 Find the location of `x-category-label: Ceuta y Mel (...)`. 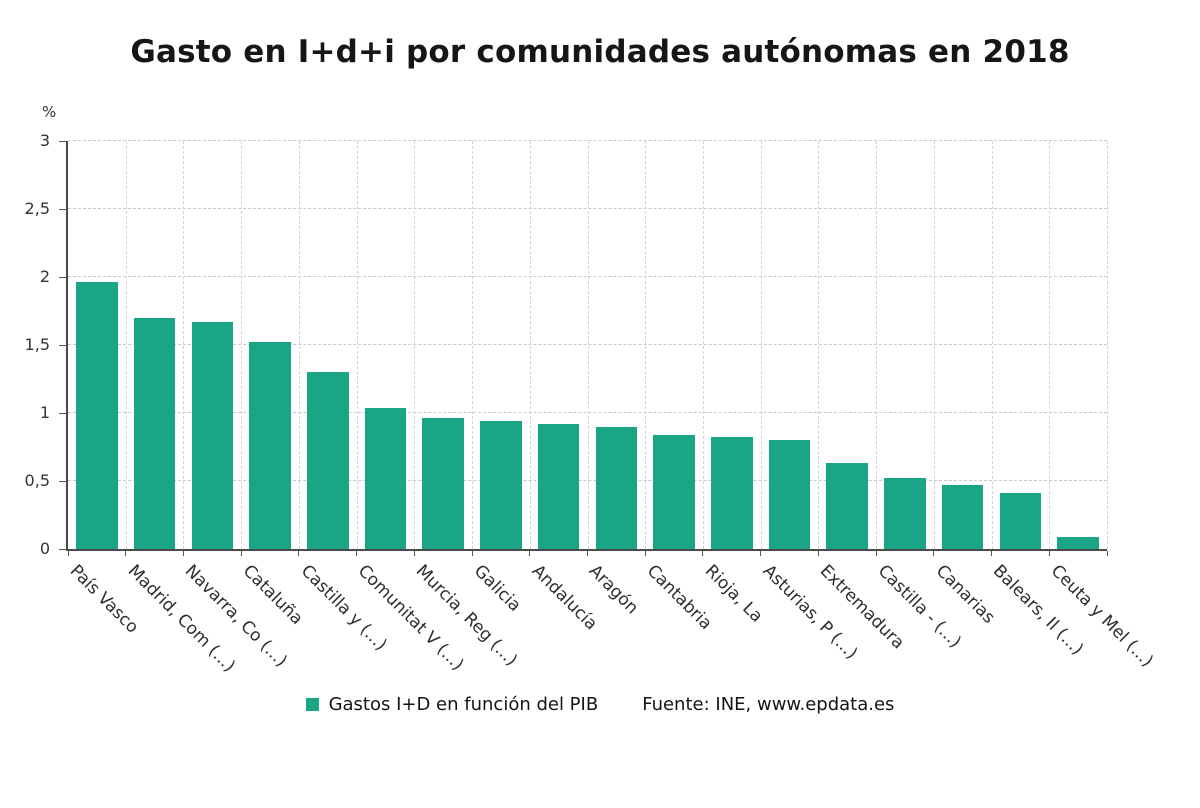

x-category-label: Ceuta y Mel (...) is located at coordinates (1102, 616).